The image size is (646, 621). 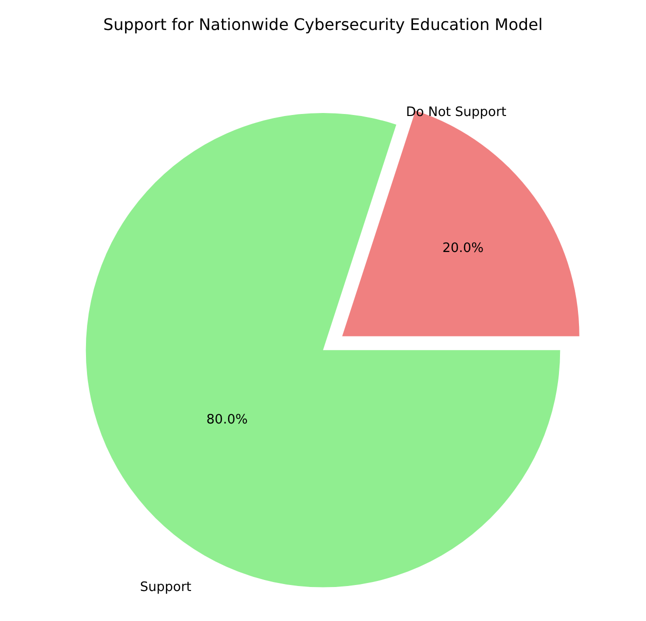 I want to click on slice-label: Support, so click(x=166, y=587).